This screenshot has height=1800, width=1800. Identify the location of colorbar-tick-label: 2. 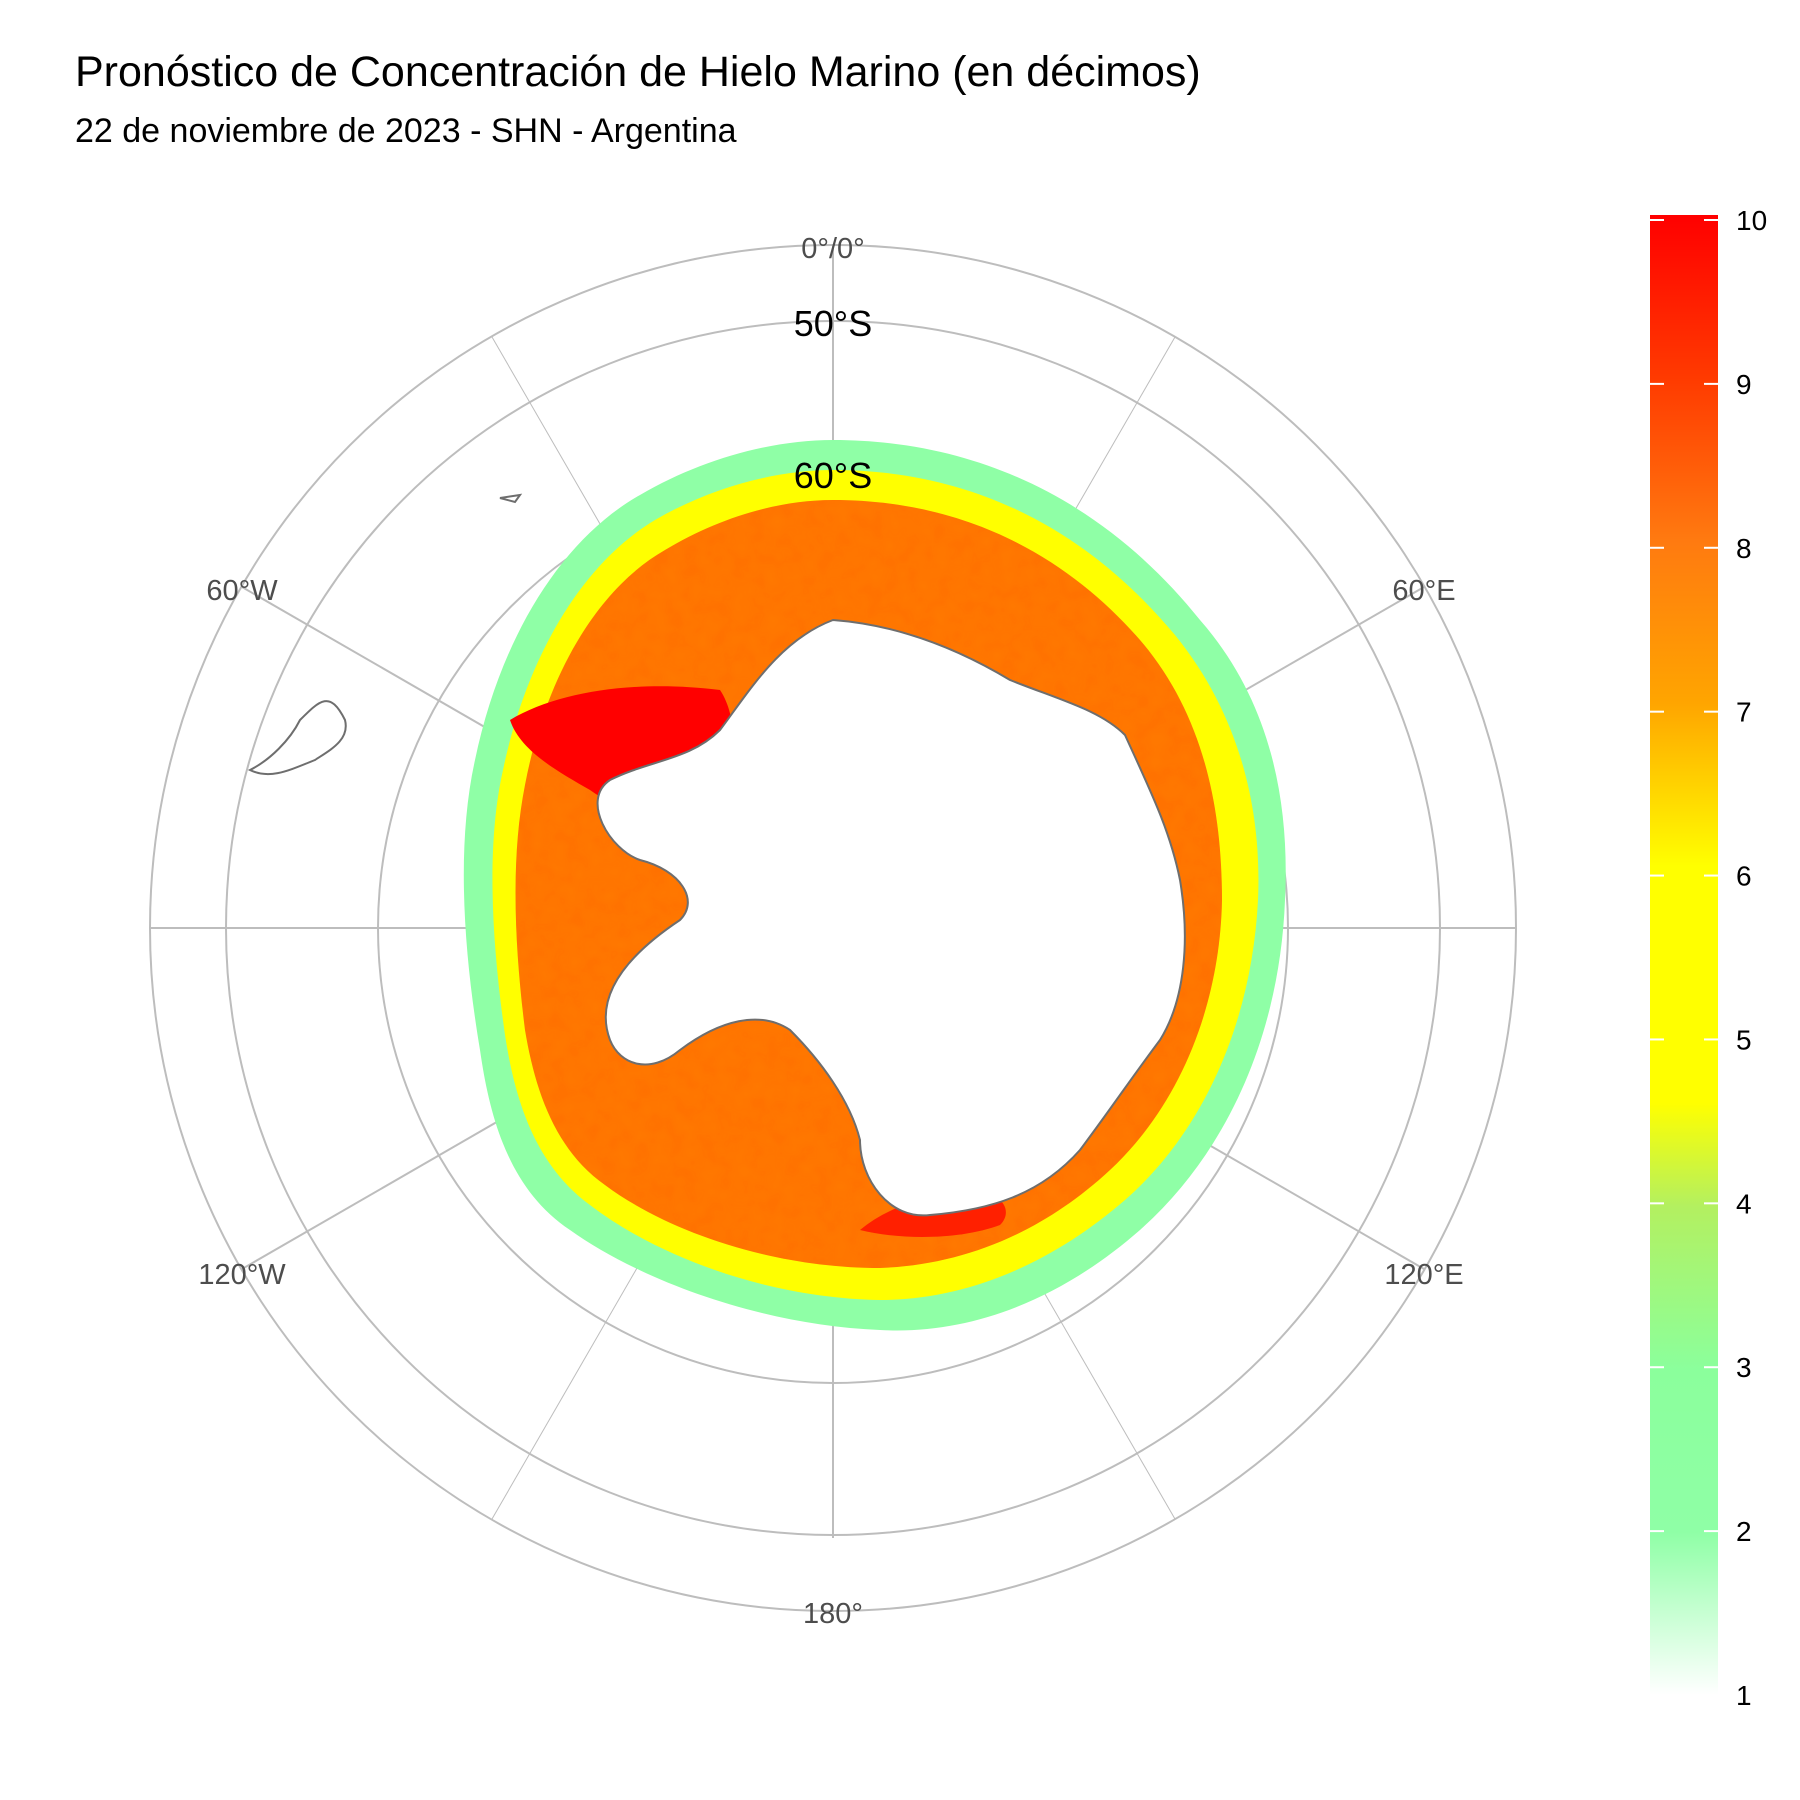
(1744, 1531).